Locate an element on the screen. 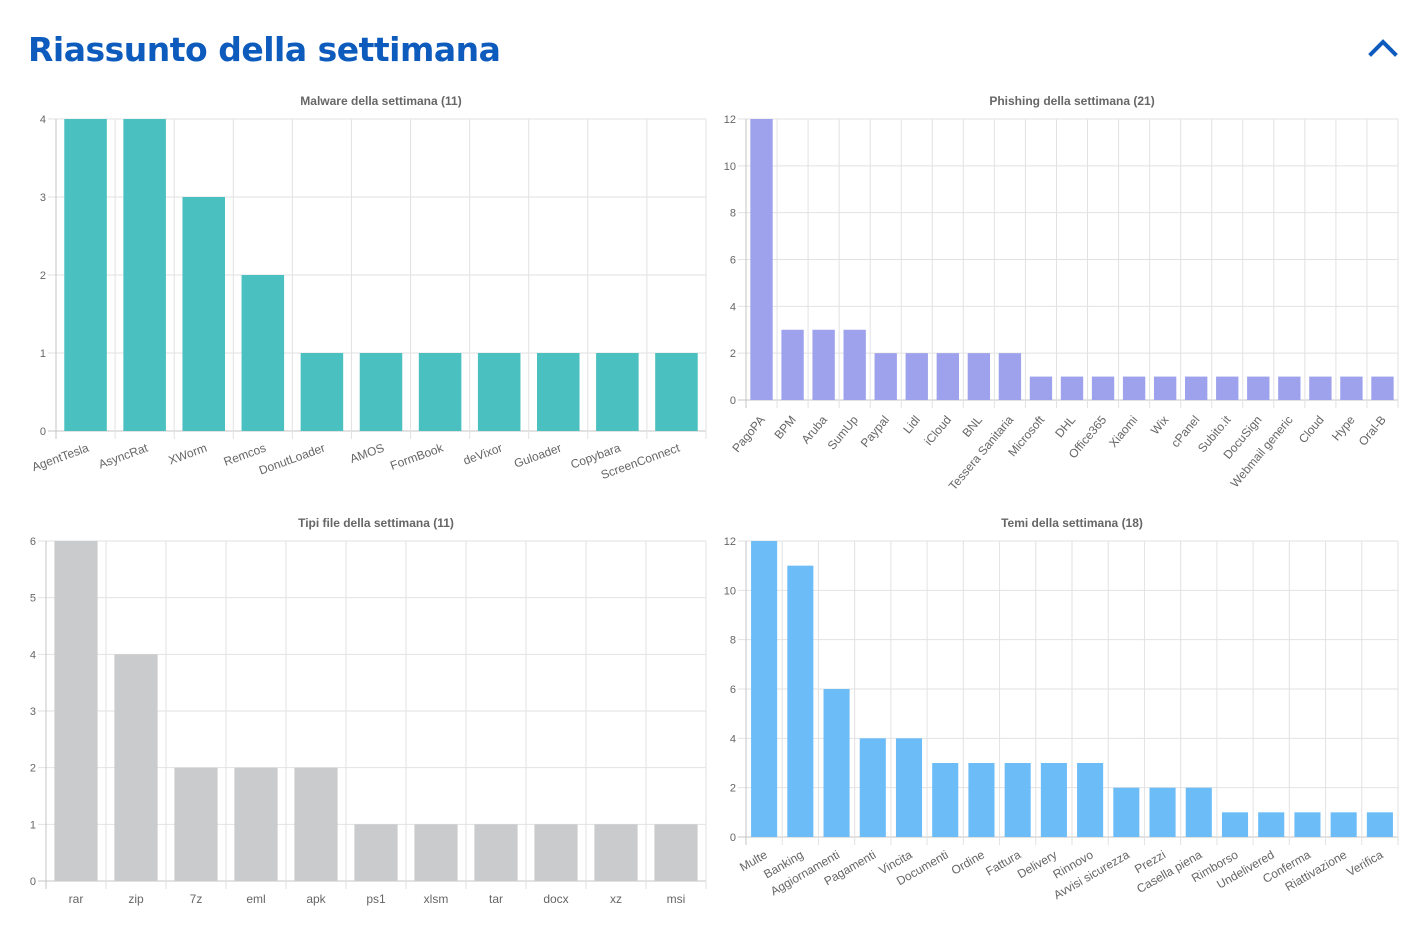 This screenshot has width=1423, height=938. x-tick-label: Guloader is located at coordinates (537, 456).